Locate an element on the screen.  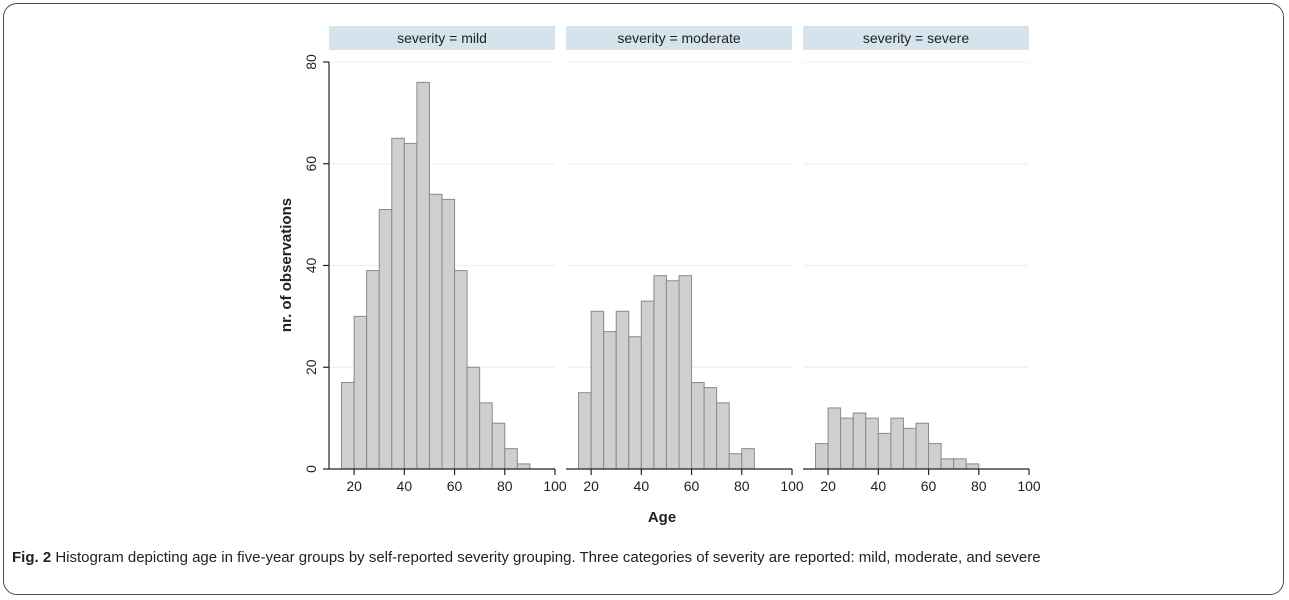
panel-title-2: severity = moderate is located at coordinates (679, 38).